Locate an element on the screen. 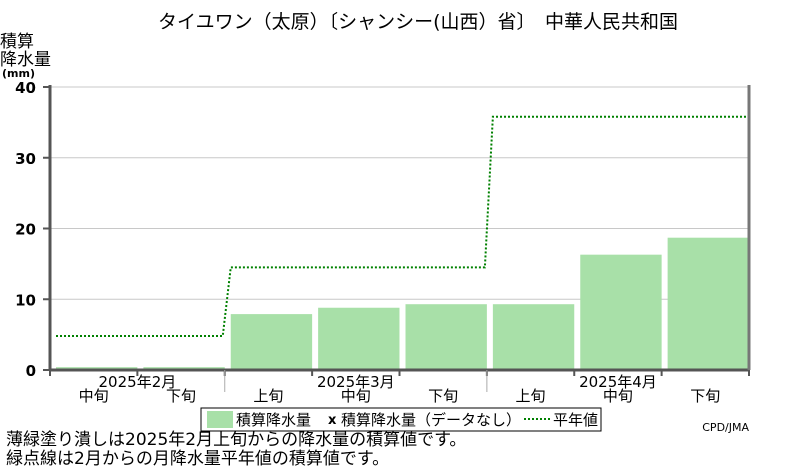 This screenshot has height=470, width=800. y-tick-labels: 0 10 20 30 40 is located at coordinates (32, 229).